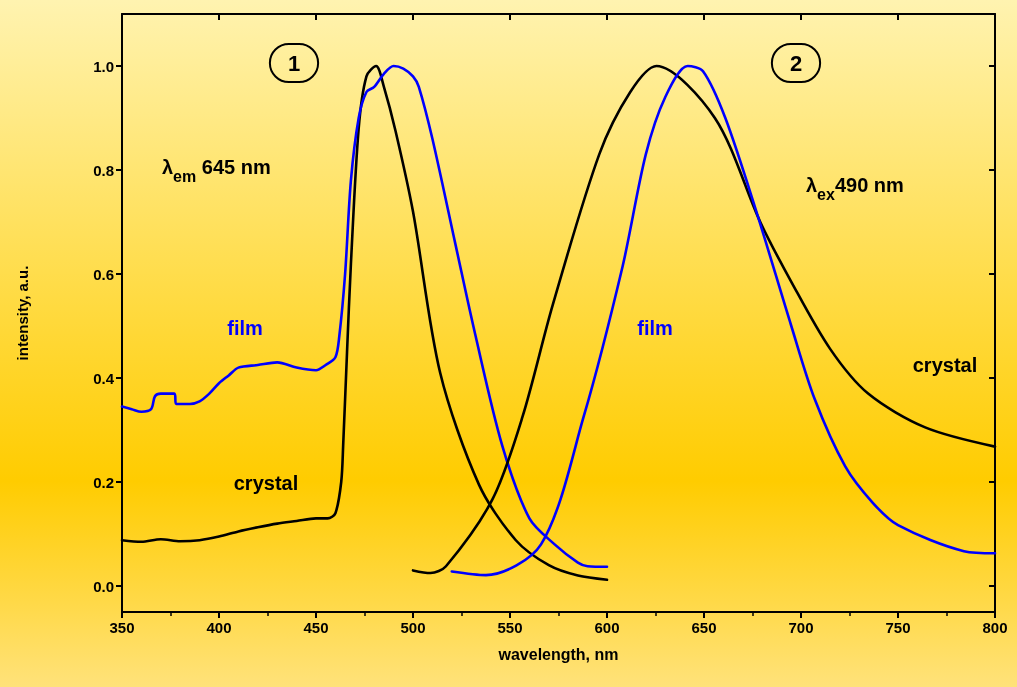  What do you see at coordinates (316, 627) in the screenshot?
I see `x-tick-label: 450` at bounding box center [316, 627].